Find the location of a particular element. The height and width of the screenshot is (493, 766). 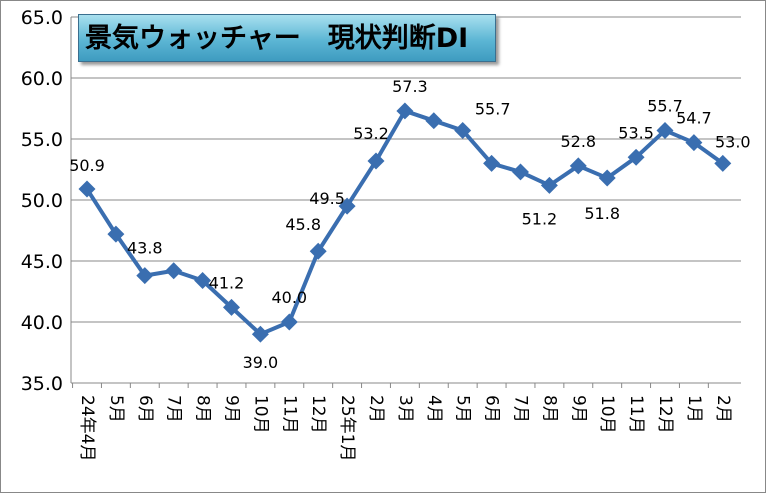

chart-title: 景気ウォッチャー 現状判断DI is located at coordinates (287, 38).